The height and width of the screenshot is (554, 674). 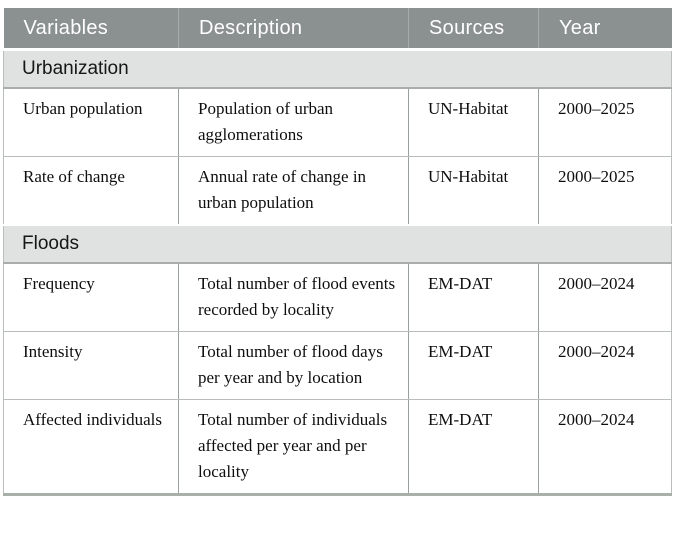 What do you see at coordinates (473, 29) in the screenshot?
I see `column-header-sources: Sources` at bounding box center [473, 29].